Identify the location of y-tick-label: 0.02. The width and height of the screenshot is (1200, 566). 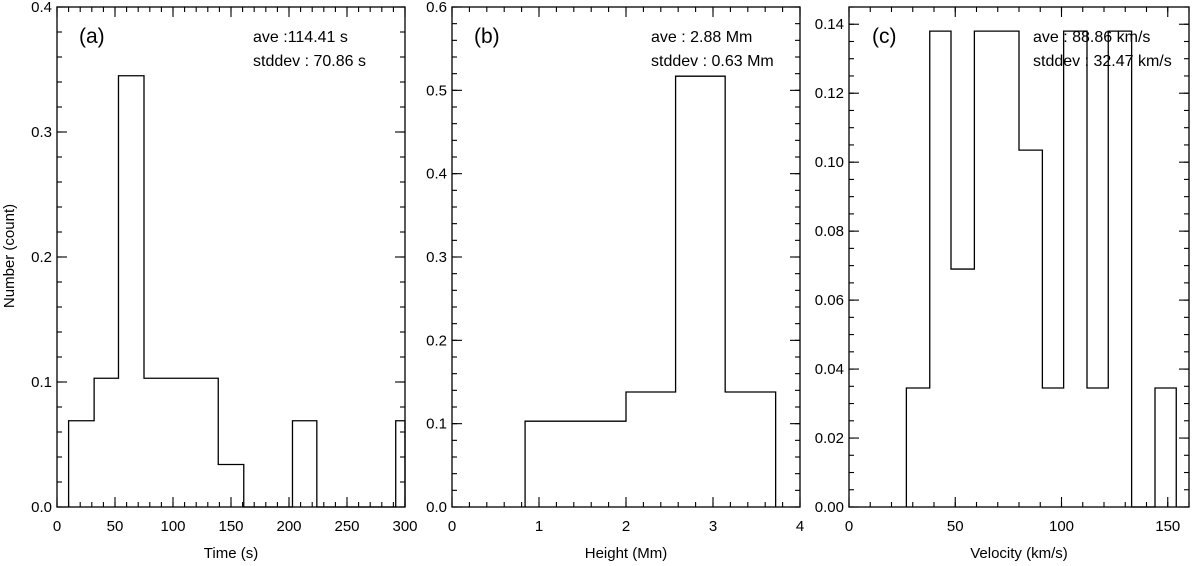
(829, 438).